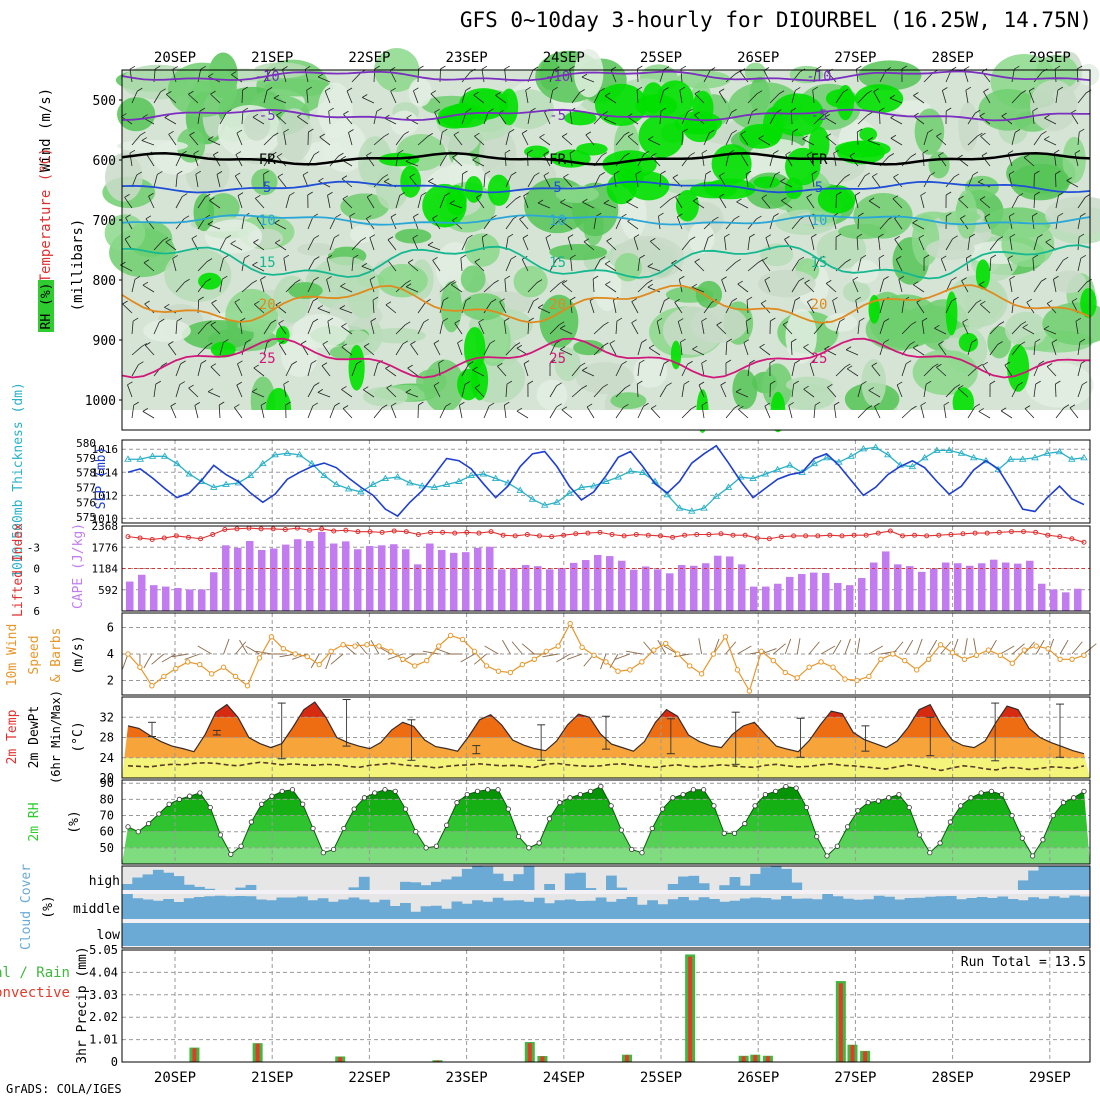 The height and width of the screenshot is (1100, 1100). I want to click on isotherm-label: -5, so click(557, 116).